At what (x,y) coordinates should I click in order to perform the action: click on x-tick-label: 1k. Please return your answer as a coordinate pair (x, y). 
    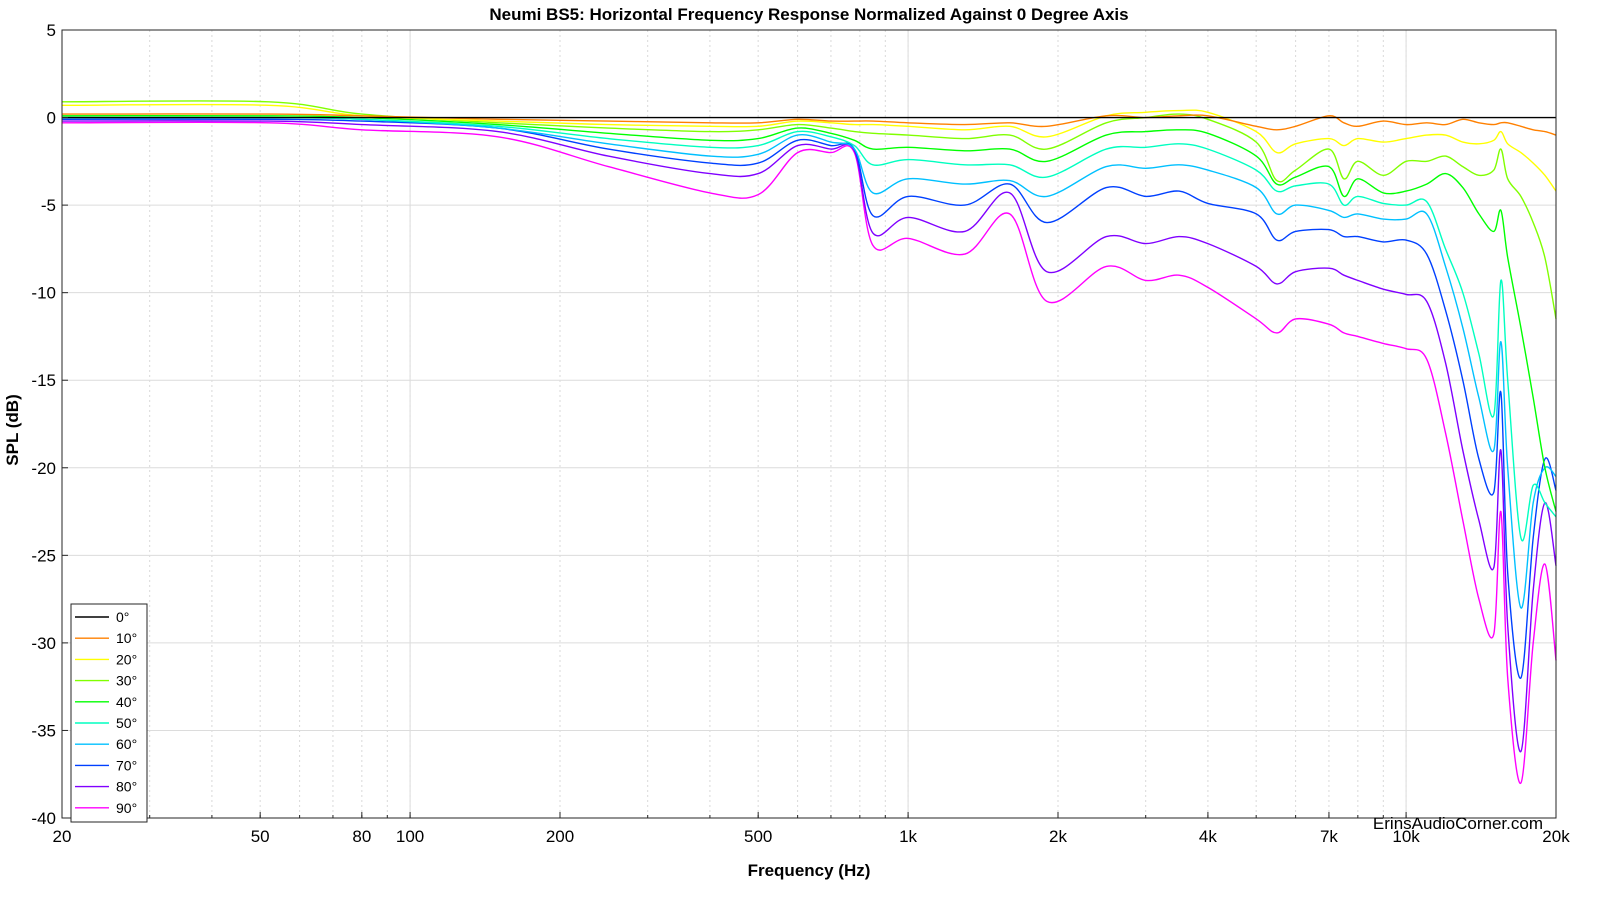
    Looking at the image, I should click on (908, 836).